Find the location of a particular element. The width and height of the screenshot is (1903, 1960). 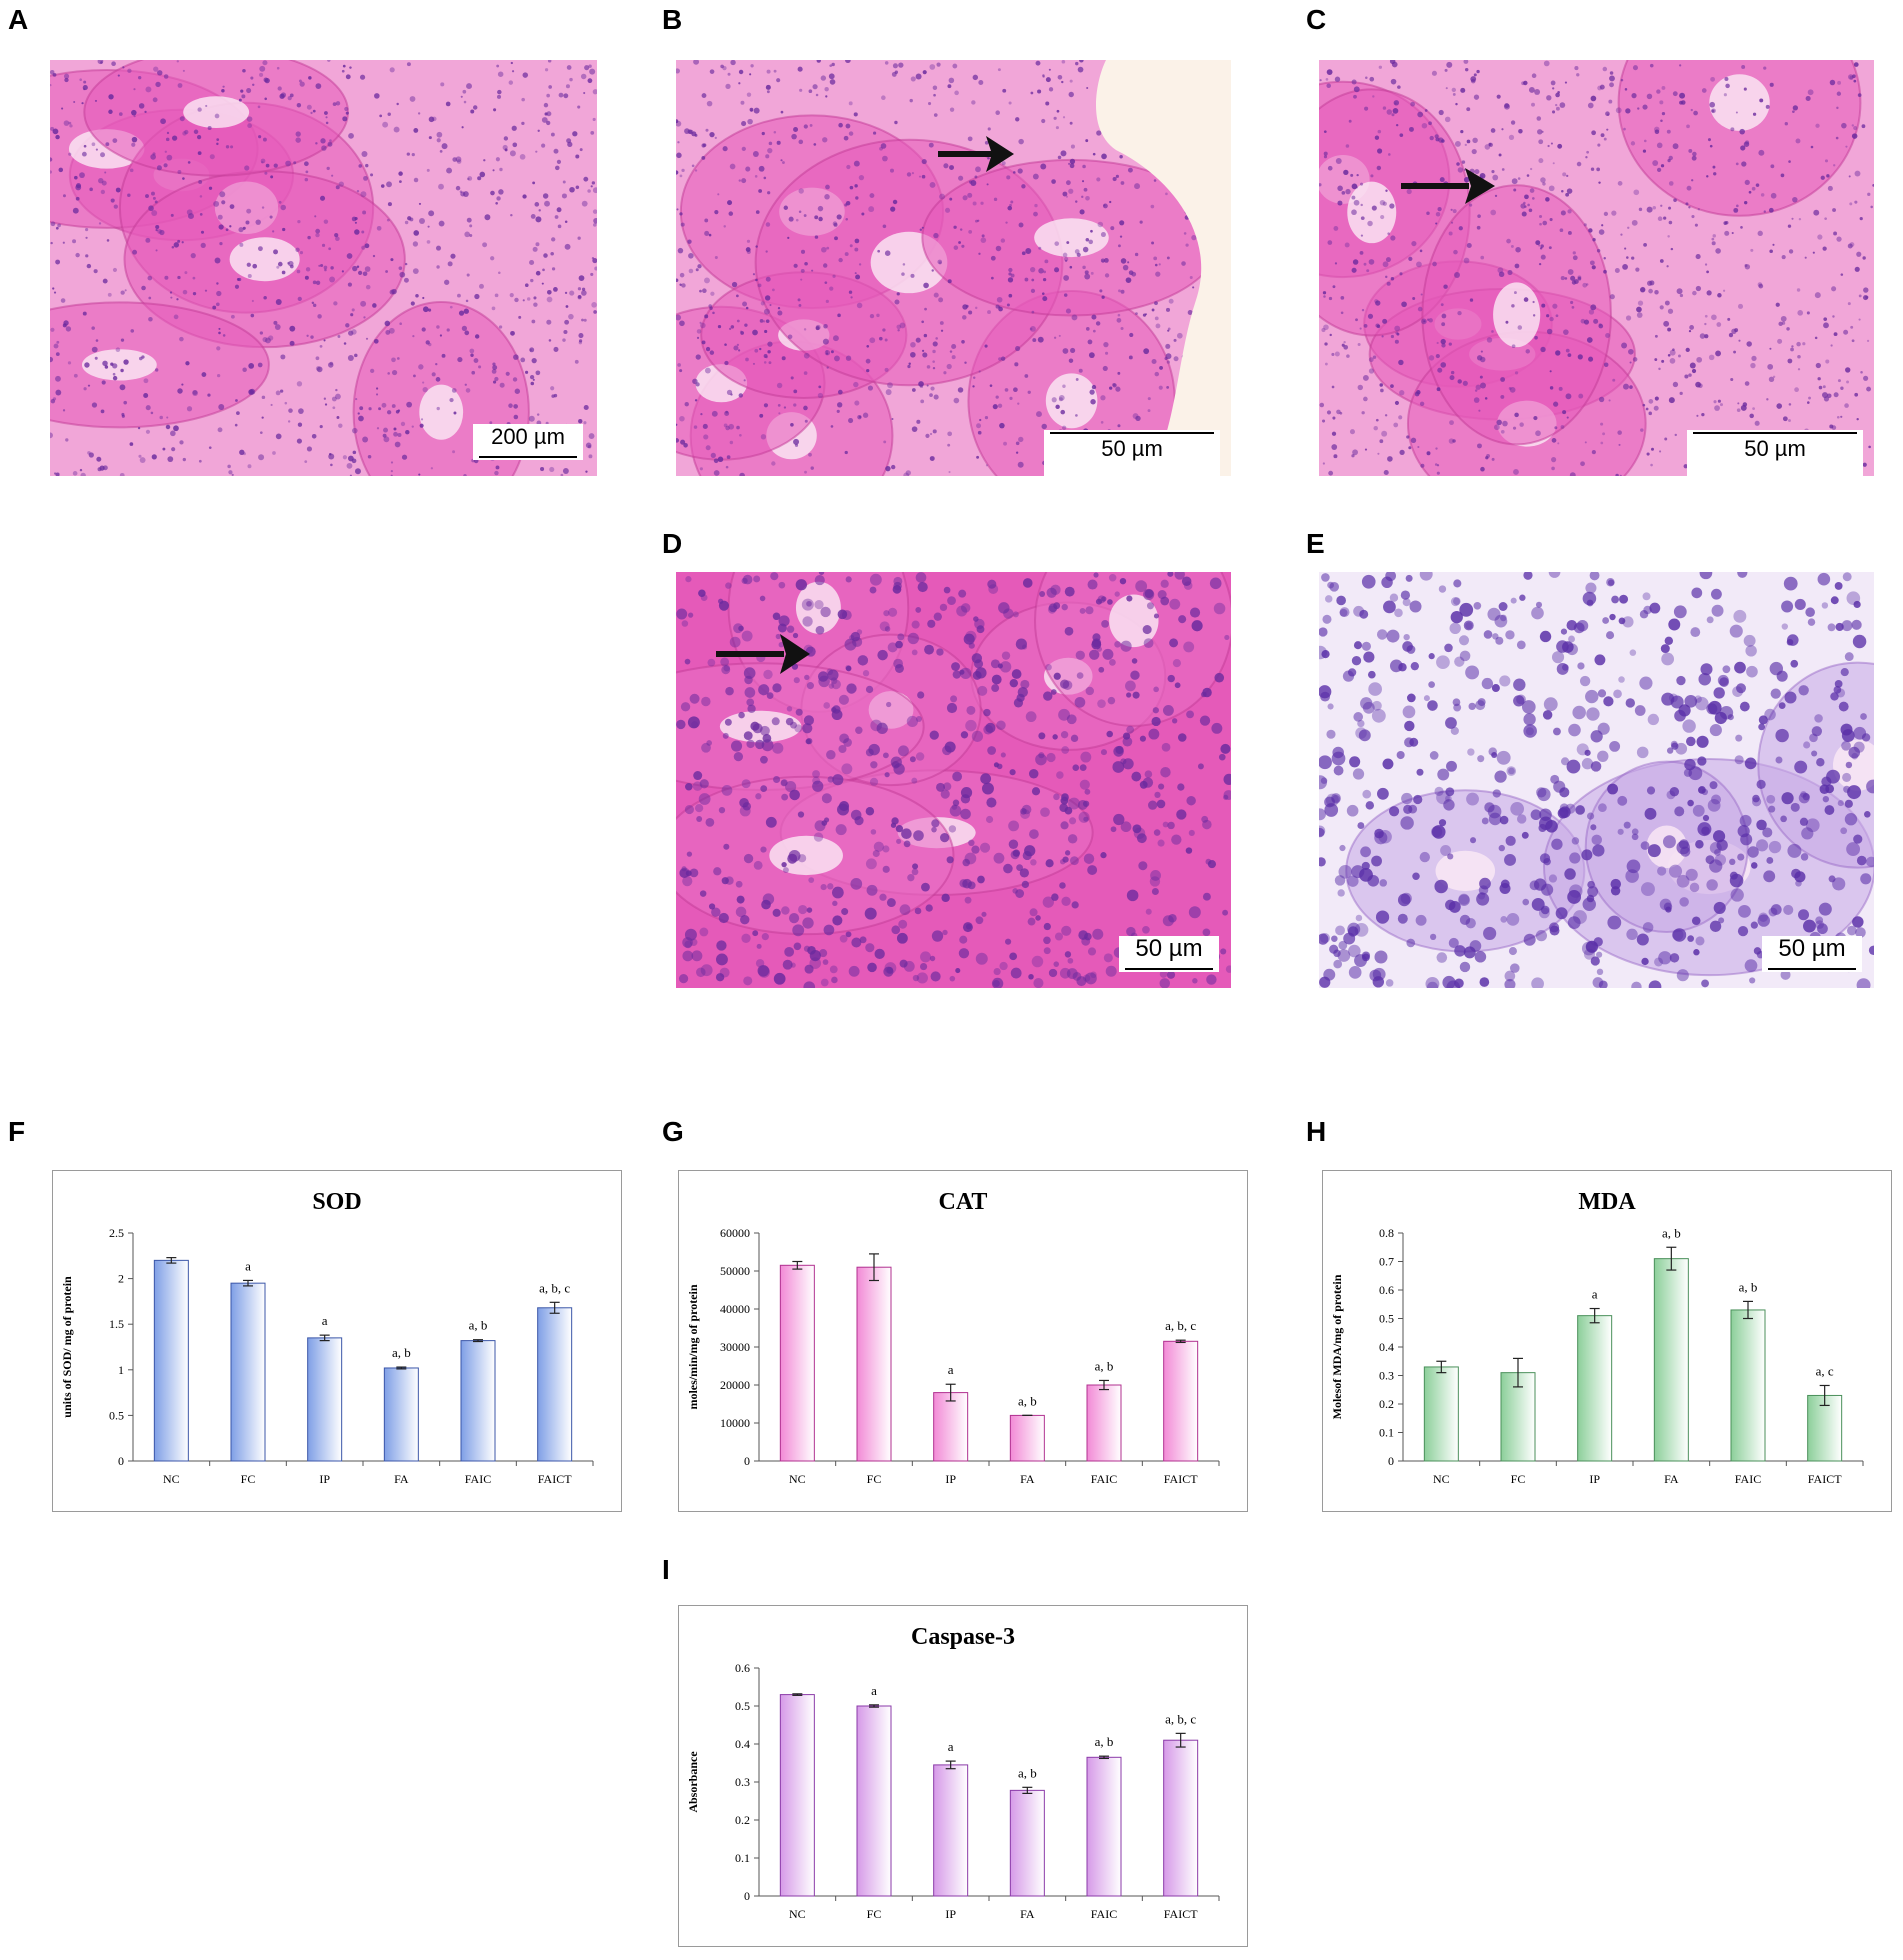

scale-label-a: 200 µm is located at coordinates (528, 436).